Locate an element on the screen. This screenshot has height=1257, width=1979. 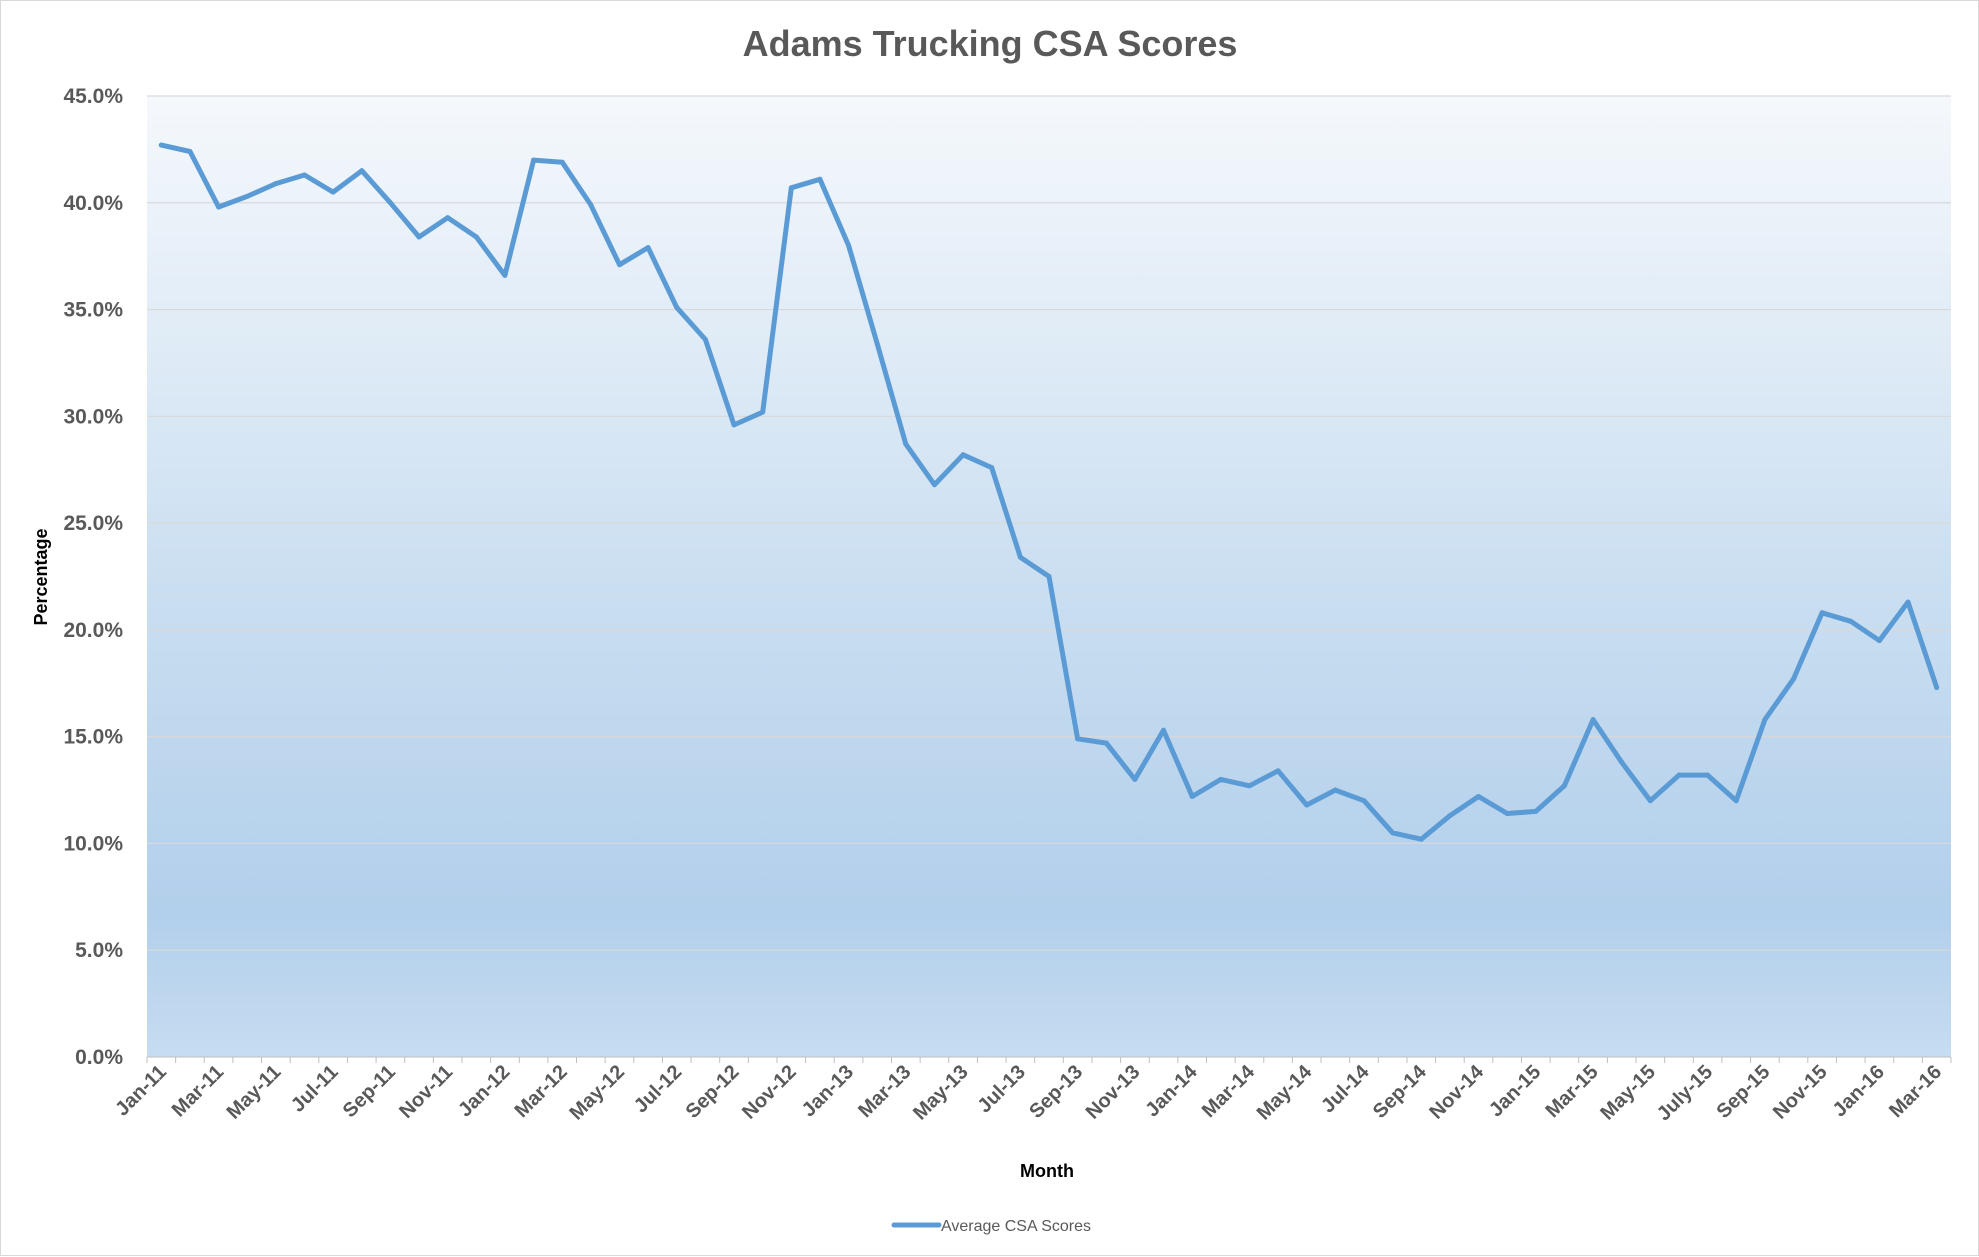
x-tick-label: July-15 is located at coordinates (1685, 1093).